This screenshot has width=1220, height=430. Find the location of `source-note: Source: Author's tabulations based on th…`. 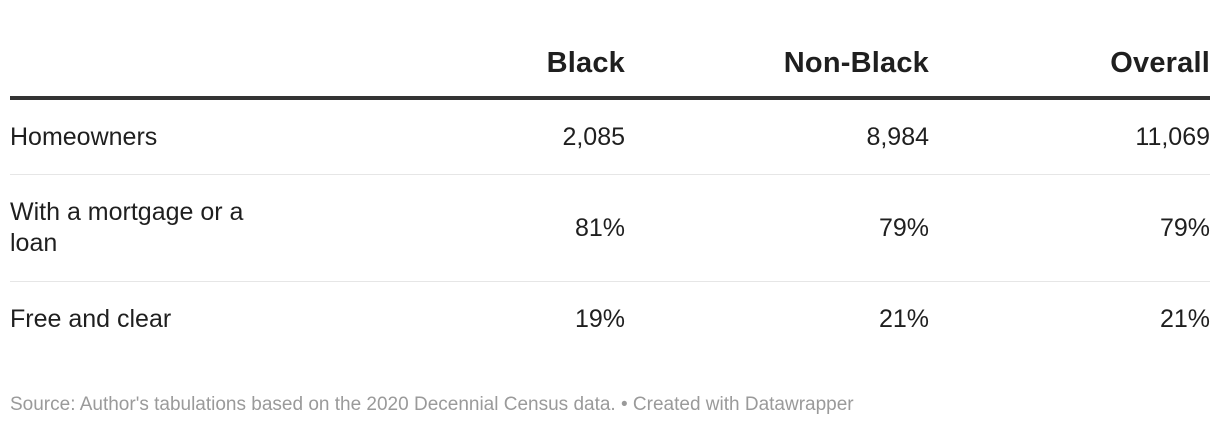

source-note: Source: Author's tabulations based on th… is located at coordinates (432, 404).